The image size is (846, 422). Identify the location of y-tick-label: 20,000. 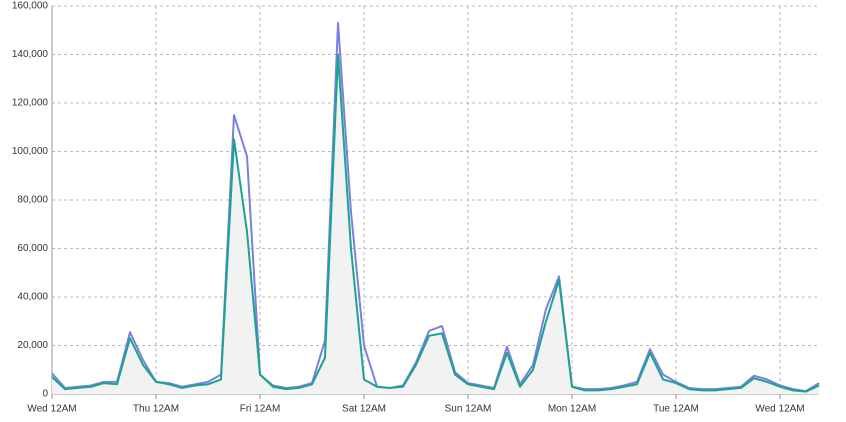
(32, 345).